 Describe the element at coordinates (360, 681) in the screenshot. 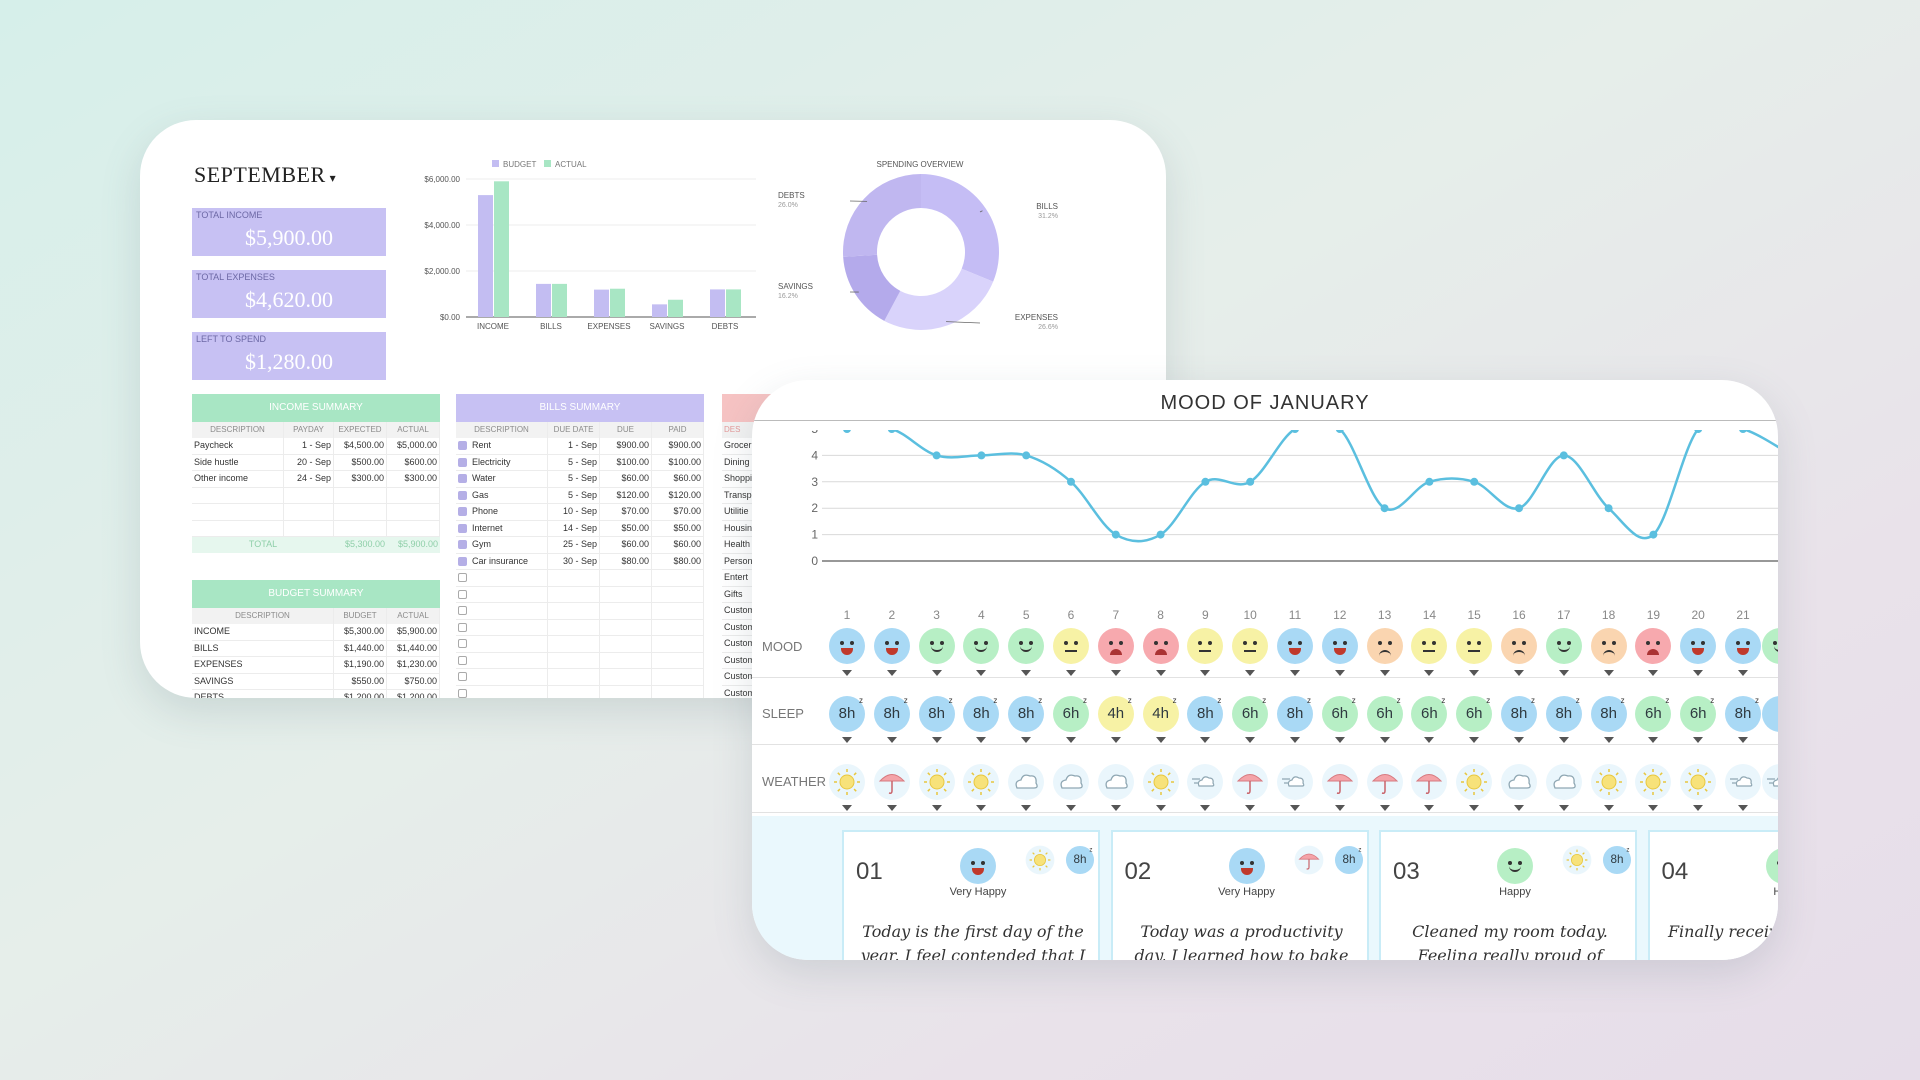

I see `table-cell: $550.00` at that location.